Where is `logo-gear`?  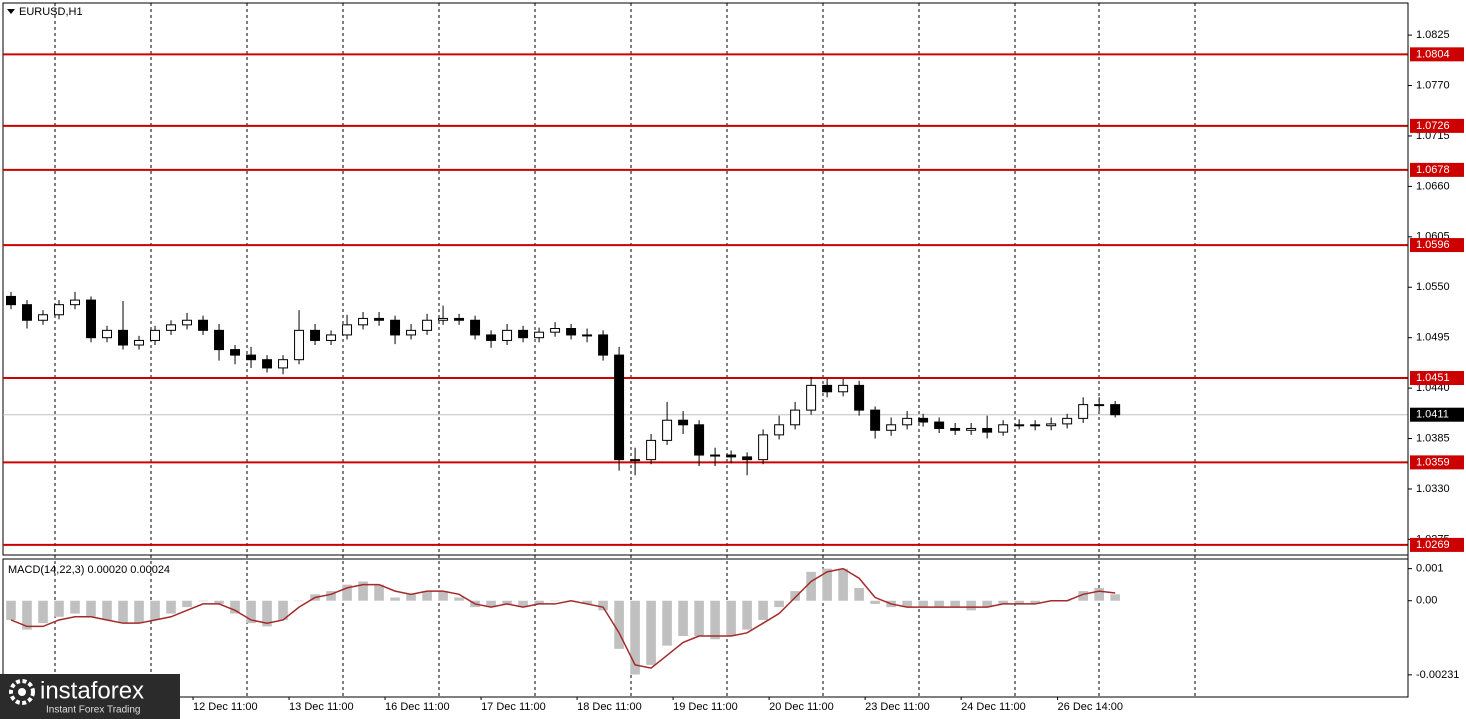
logo-gear is located at coordinates (22, 692).